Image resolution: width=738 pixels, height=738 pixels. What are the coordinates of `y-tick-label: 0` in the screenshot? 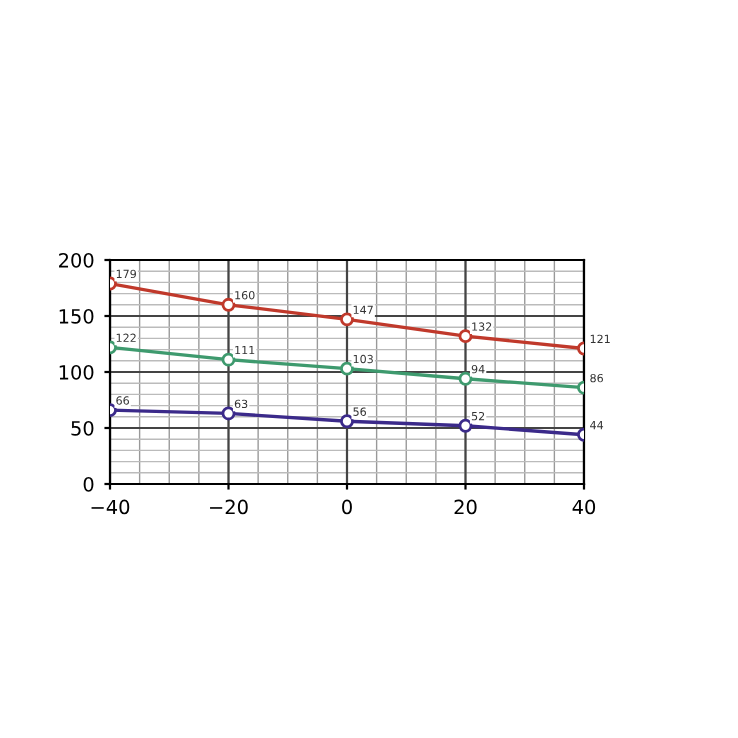 It's located at (88, 484).